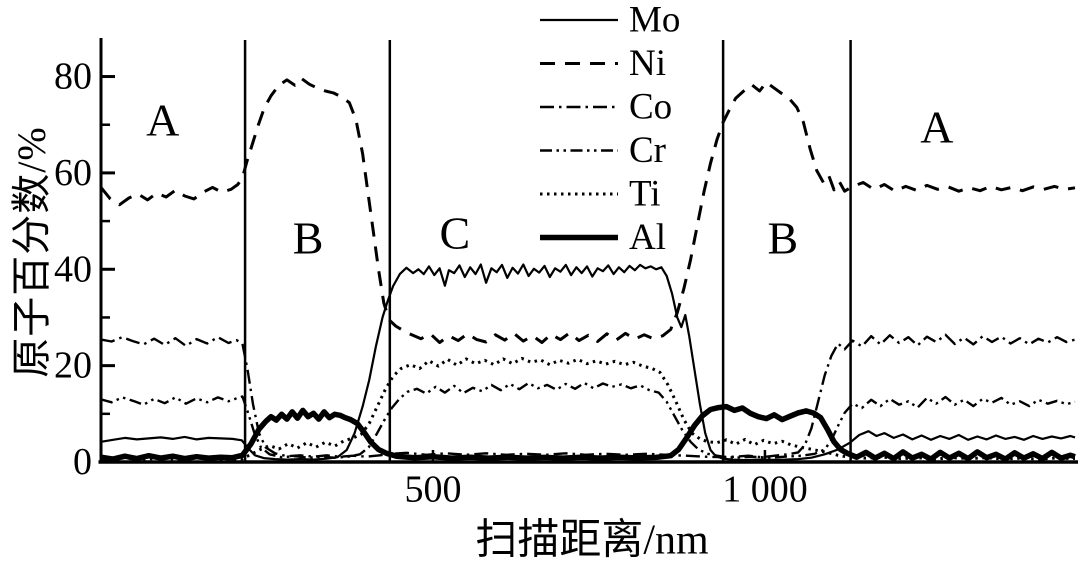 The image size is (1080, 562). I want to click on y-tick-label: 40, so click(73, 269).